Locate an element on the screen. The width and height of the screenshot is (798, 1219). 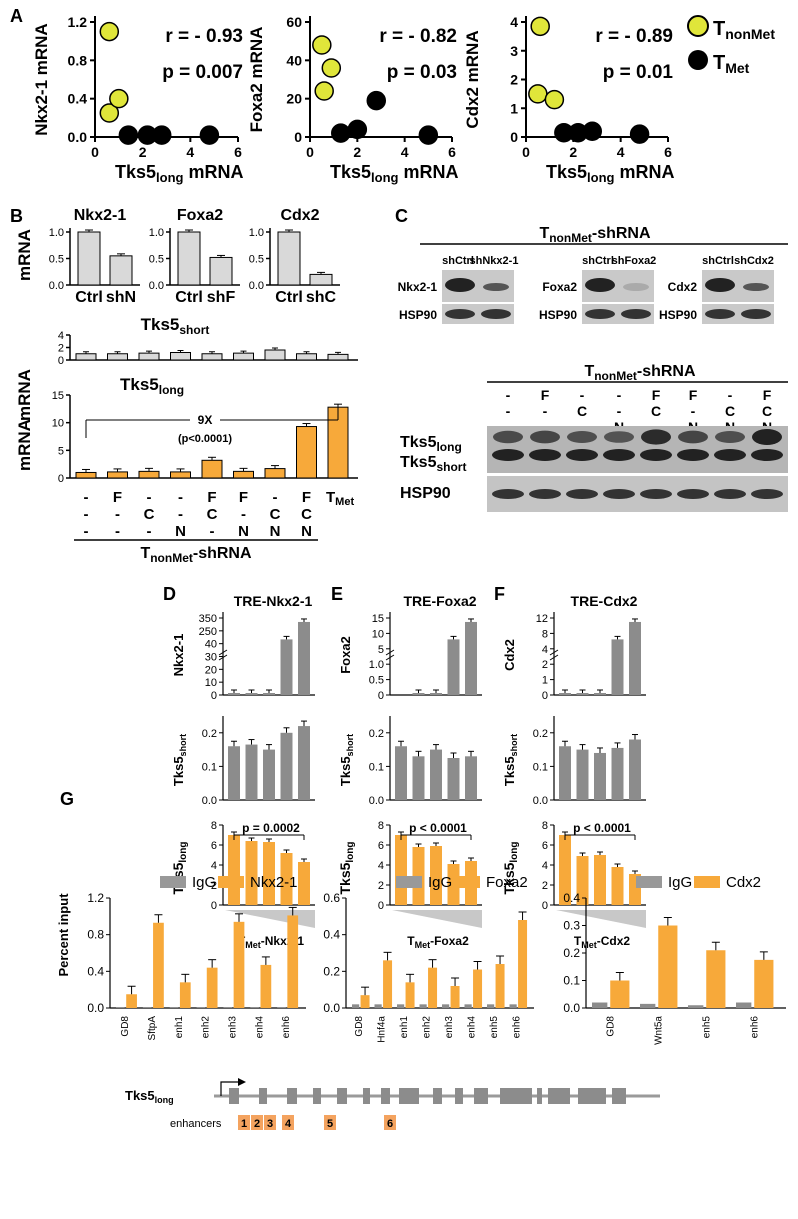
y-tick-label: 0.1 is located at coordinates (376, 767).